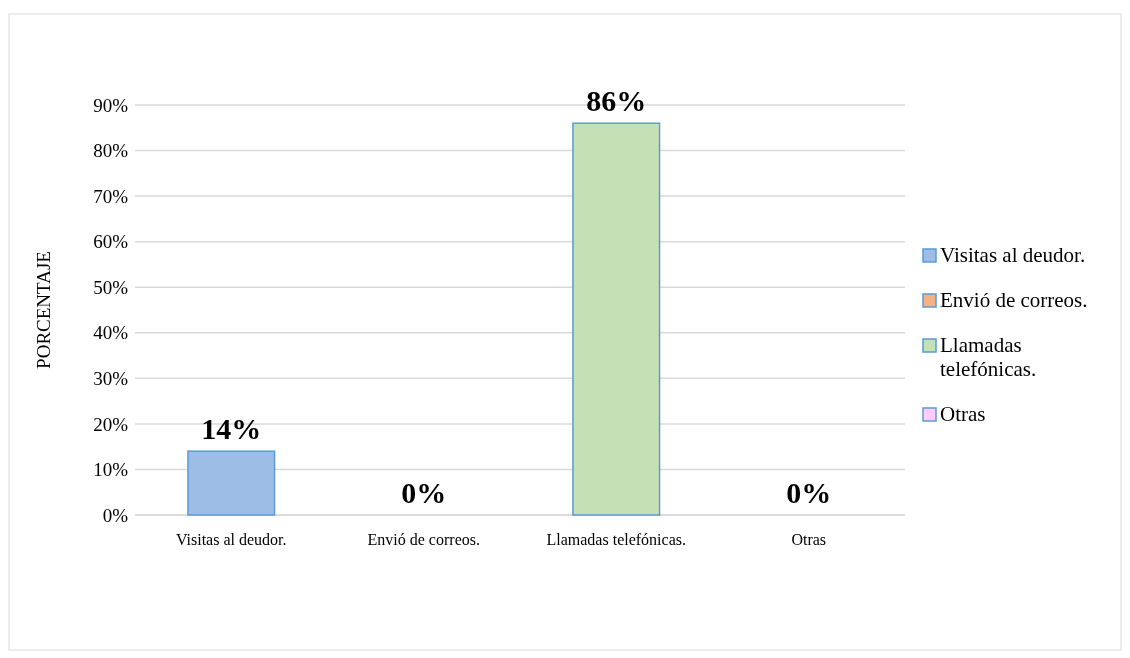 This screenshot has width=1130, height=658. What do you see at coordinates (616, 539) in the screenshot?
I see `x-tick-label: Llamadas telefónicas.` at bounding box center [616, 539].